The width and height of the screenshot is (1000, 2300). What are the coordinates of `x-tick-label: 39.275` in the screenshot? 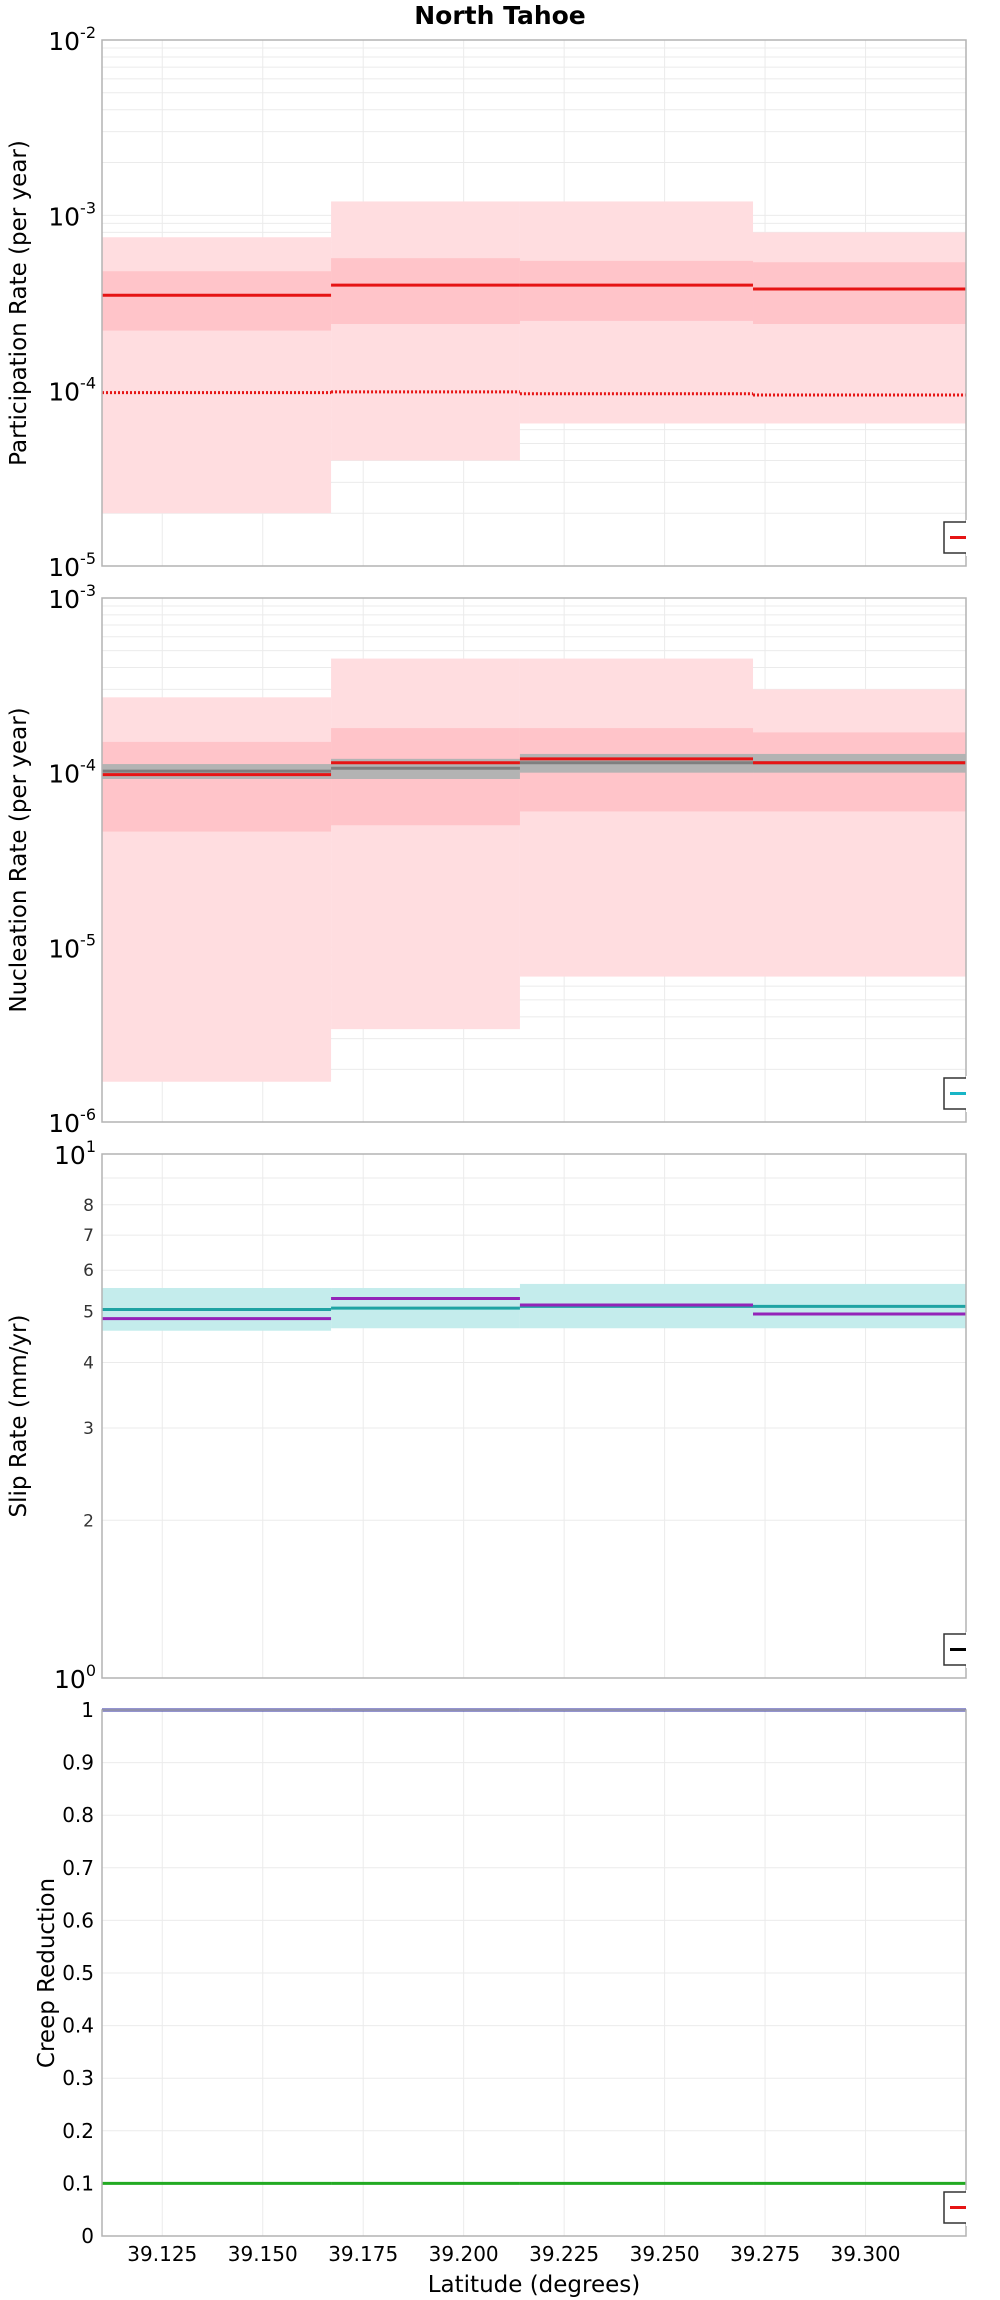 It's located at (765, 2254).